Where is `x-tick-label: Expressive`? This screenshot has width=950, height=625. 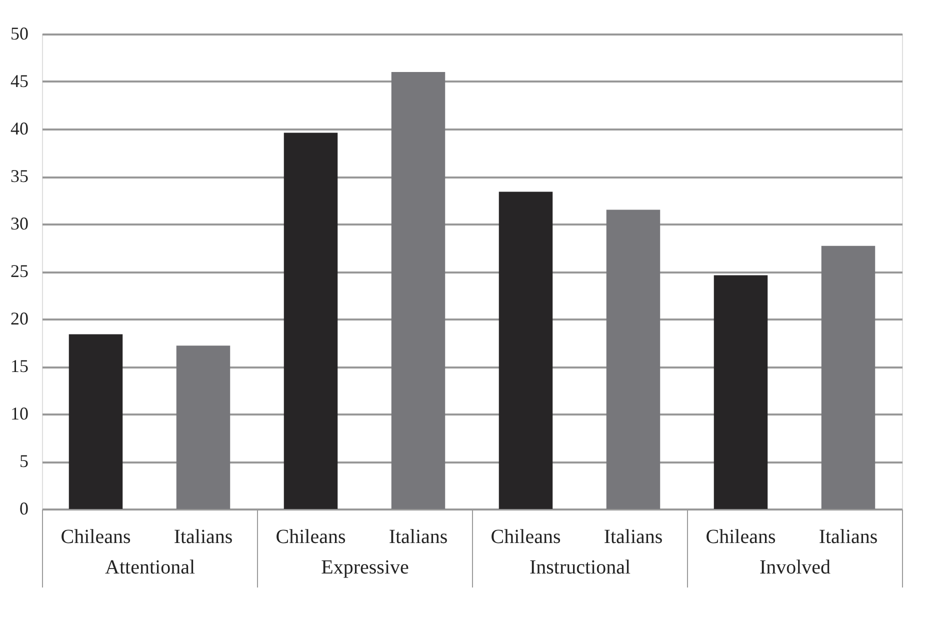 x-tick-label: Expressive is located at coordinates (365, 567).